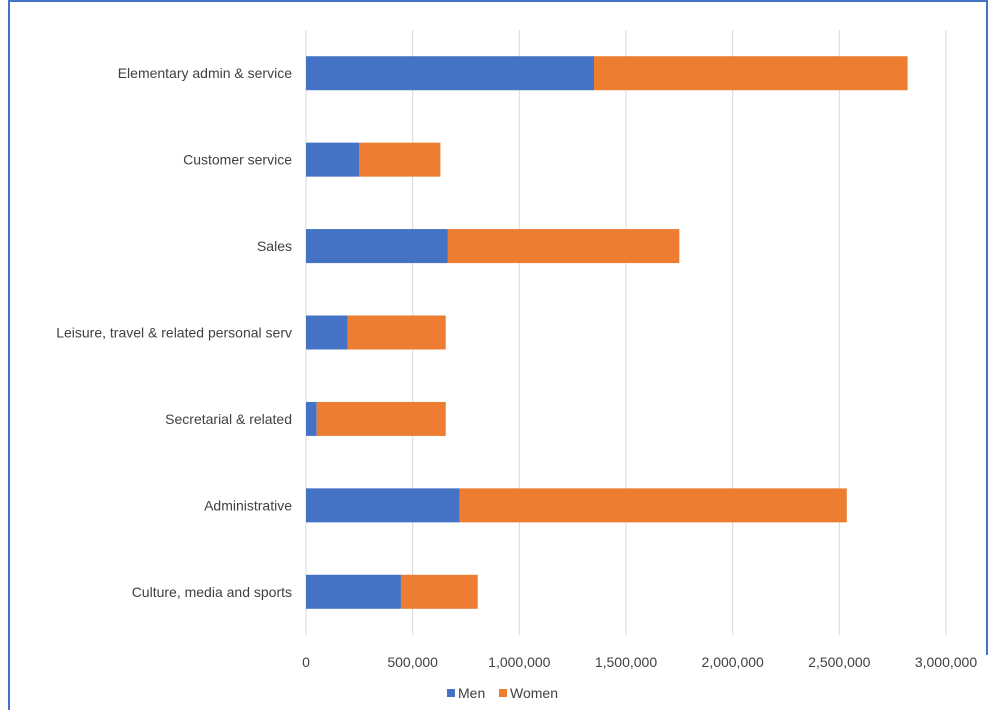 The width and height of the screenshot is (989, 710). What do you see at coordinates (228, 419) in the screenshot?
I see `category-label: Secretarial & related` at bounding box center [228, 419].